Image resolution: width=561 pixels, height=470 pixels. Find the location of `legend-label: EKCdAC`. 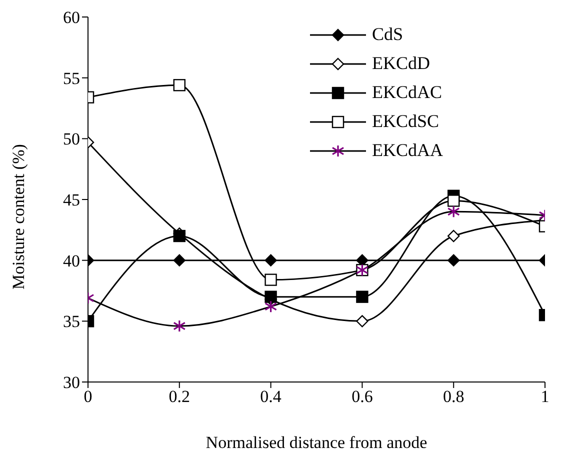

legend-label: EKCdAC is located at coordinates (407, 92).